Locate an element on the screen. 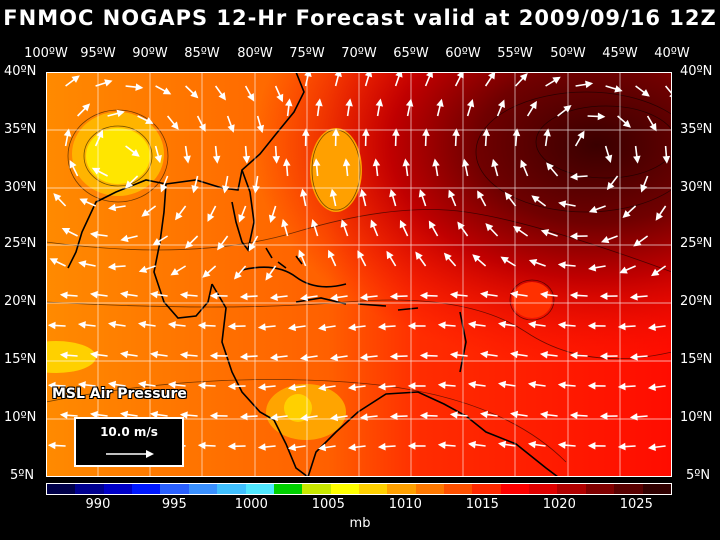 The height and width of the screenshot is (540, 720). lat-label-right: 10ºN is located at coordinates (696, 417).